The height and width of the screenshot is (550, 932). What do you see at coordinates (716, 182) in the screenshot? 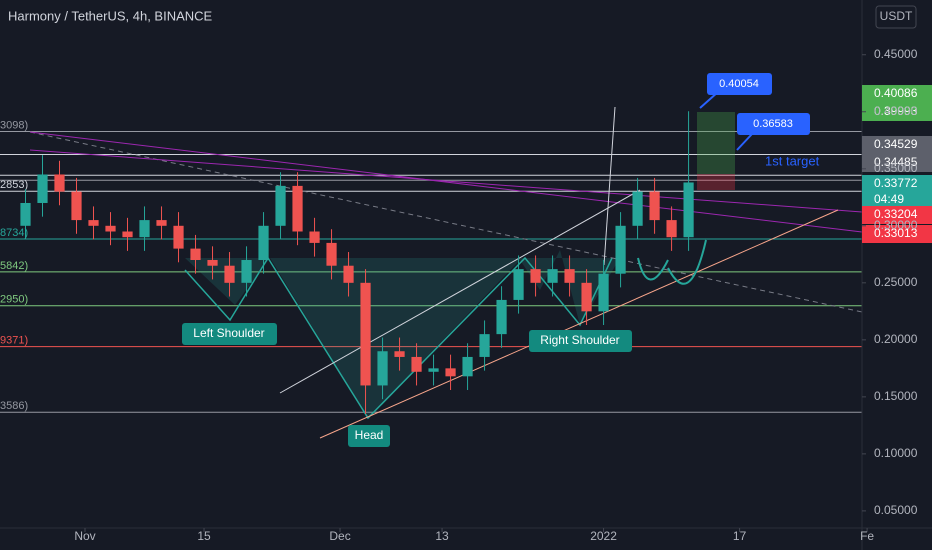
I see `stop-zone` at bounding box center [716, 182].